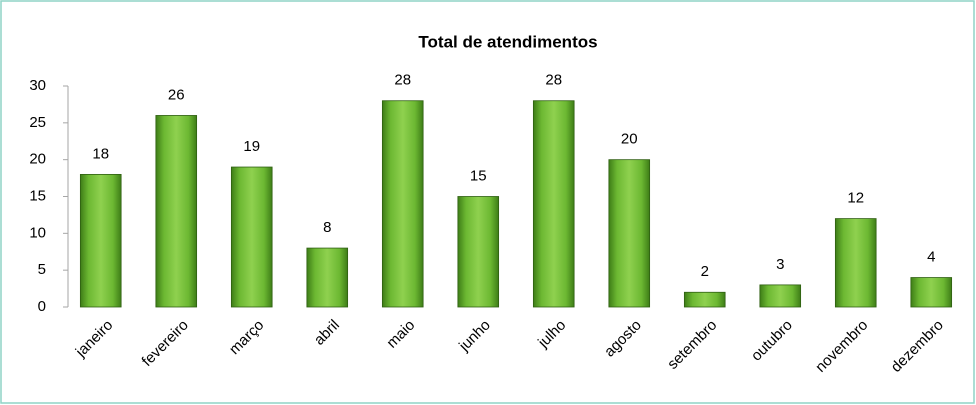 Image resolution: width=976 pixels, height=405 pixels. I want to click on chart-title: Total de atendimentos, so click(507, 41).